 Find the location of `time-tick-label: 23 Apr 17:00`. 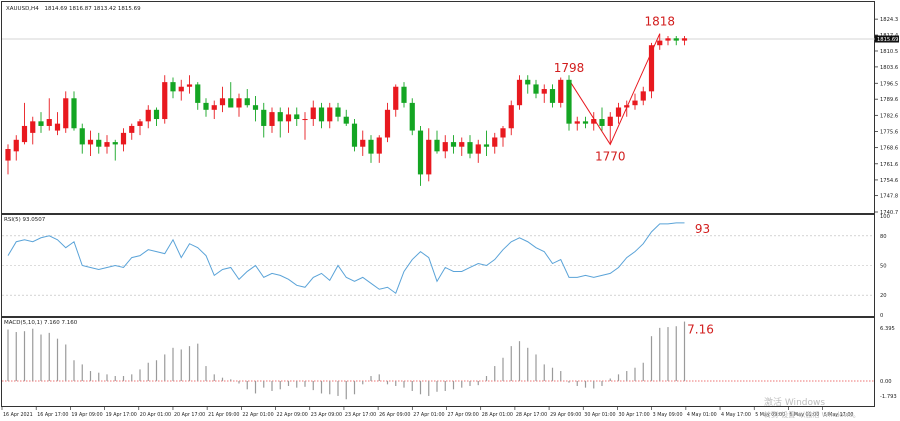

time-tick-label: 23 Apr 17:00 is located at coordinates (360, 415).